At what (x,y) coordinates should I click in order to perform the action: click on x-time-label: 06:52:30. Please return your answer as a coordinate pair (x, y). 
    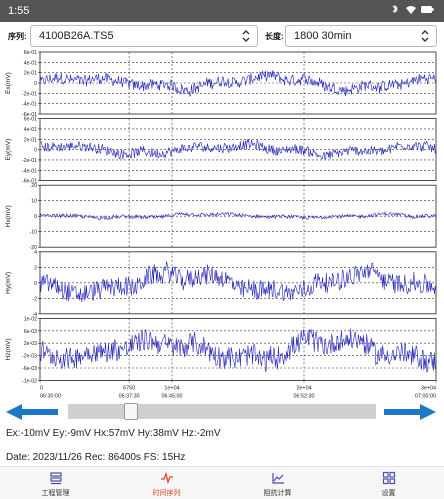
    Looking at the image, I should click on (304, 396).